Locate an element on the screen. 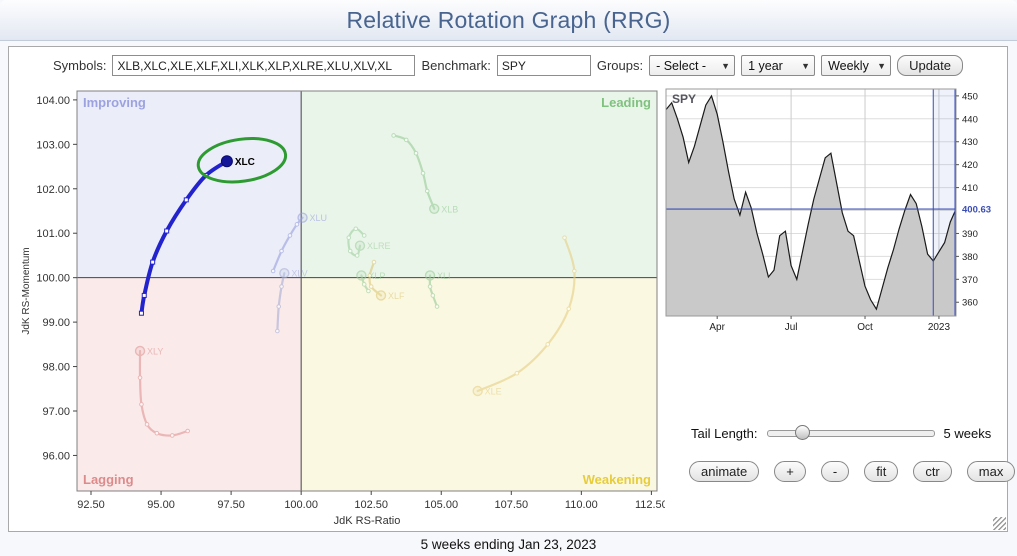 The height and width of the screenshot is (556, 1017). frequency-select-value: Weekly is located at coordinates (848, 65).